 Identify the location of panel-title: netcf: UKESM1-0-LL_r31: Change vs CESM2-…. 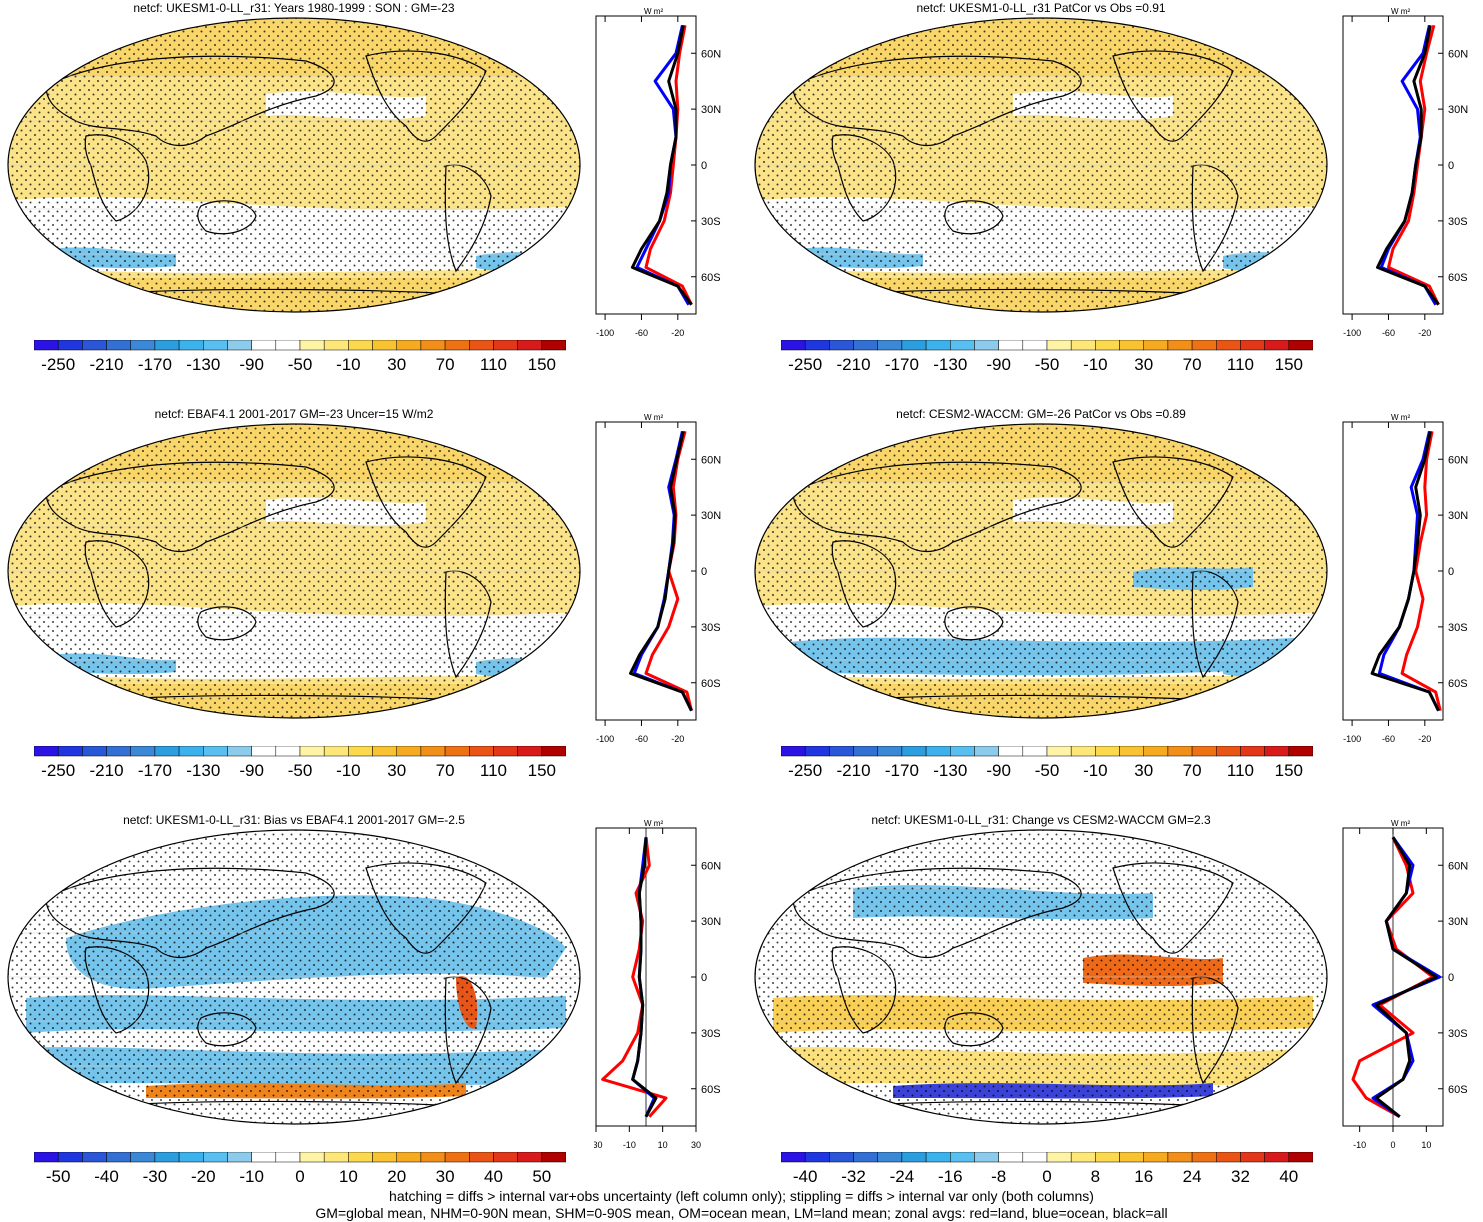
(1041, 820).